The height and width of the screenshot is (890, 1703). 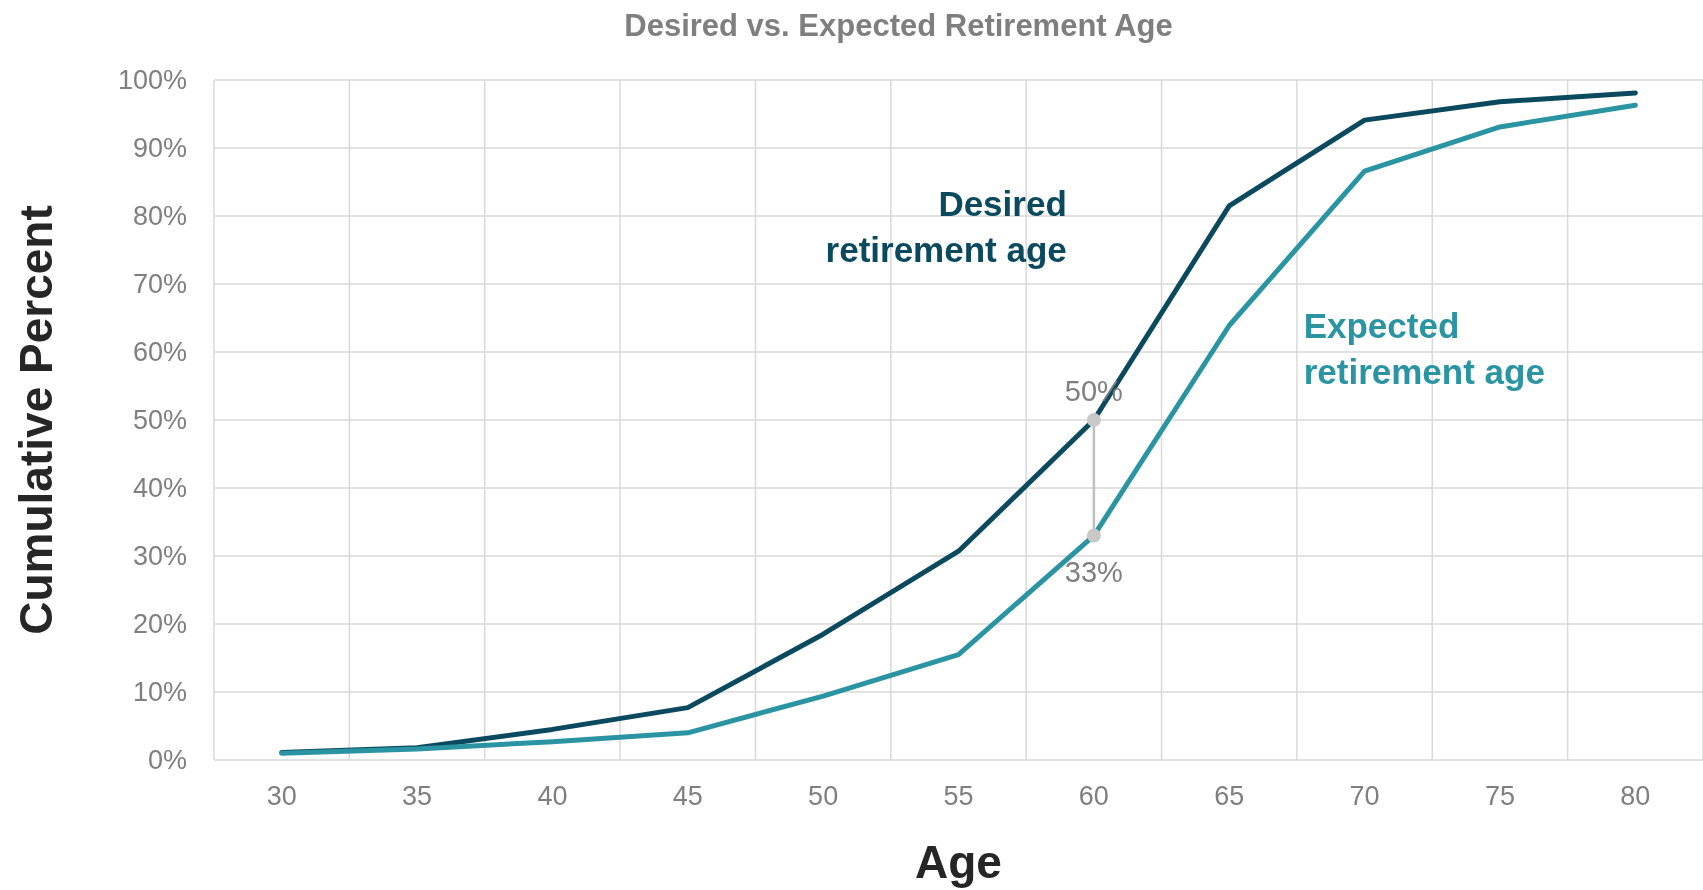 I want to click on y-tick-label: 50%, so click(x=159, y=420).